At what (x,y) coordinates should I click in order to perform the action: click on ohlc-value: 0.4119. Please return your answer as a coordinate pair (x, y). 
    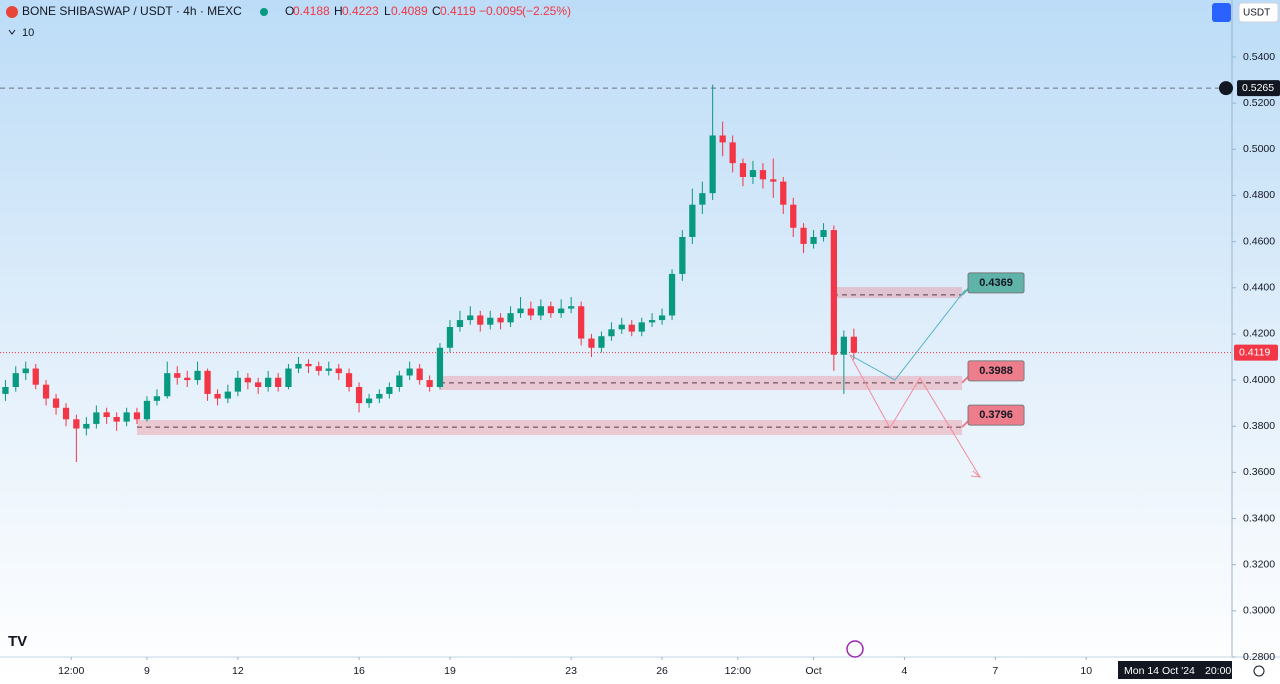
    Looking at the image, I should click on (458, 11).